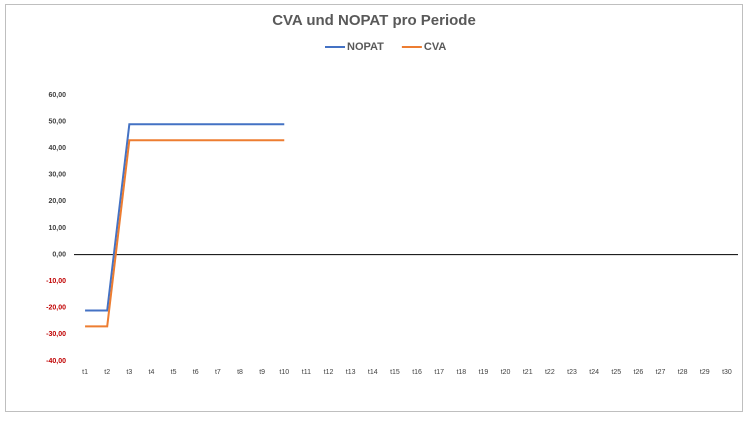  Describe the element at coordinates (218, 372) in the screenshot. I see `x-tick-label: t7` at that location.